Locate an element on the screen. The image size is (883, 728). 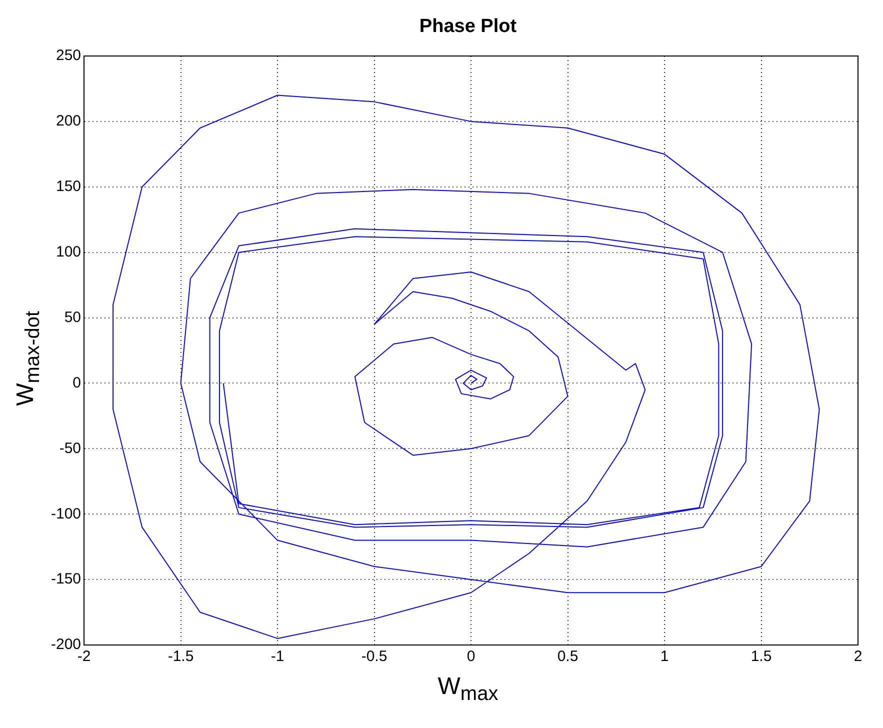
x-tick-label: 0.5 is located at coordinates (567, 657).